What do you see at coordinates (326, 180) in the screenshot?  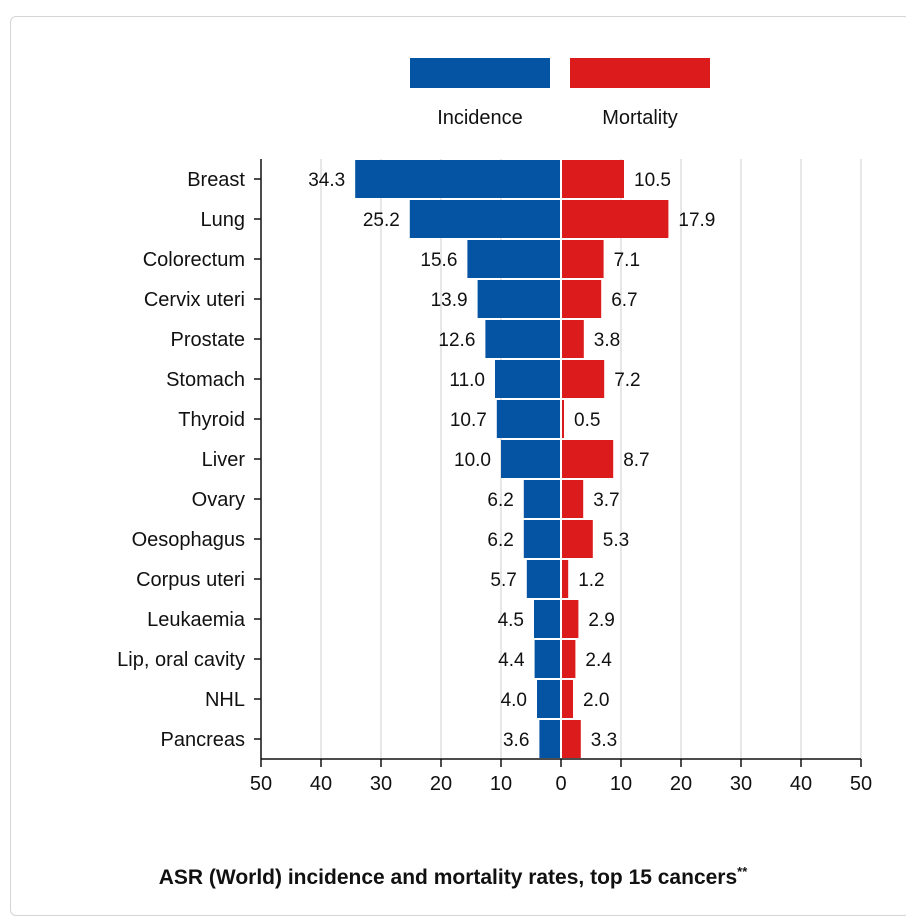 I see `incidence-value-label: 34.3` at bounding box center [326, 180].